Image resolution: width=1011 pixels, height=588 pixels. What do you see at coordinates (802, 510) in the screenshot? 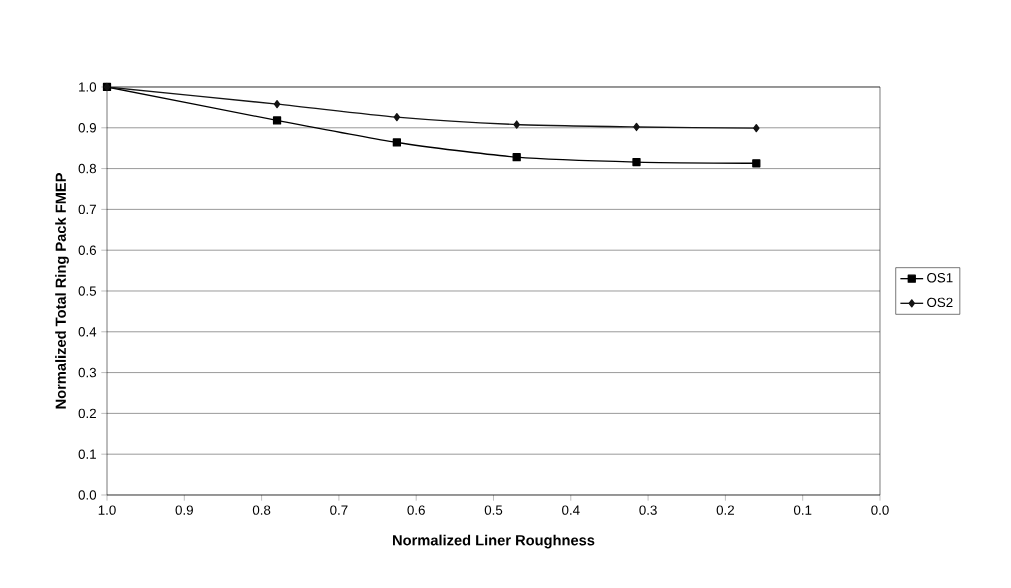
I see `x-tick-label: 0.1` at bounding box center [802, 510].